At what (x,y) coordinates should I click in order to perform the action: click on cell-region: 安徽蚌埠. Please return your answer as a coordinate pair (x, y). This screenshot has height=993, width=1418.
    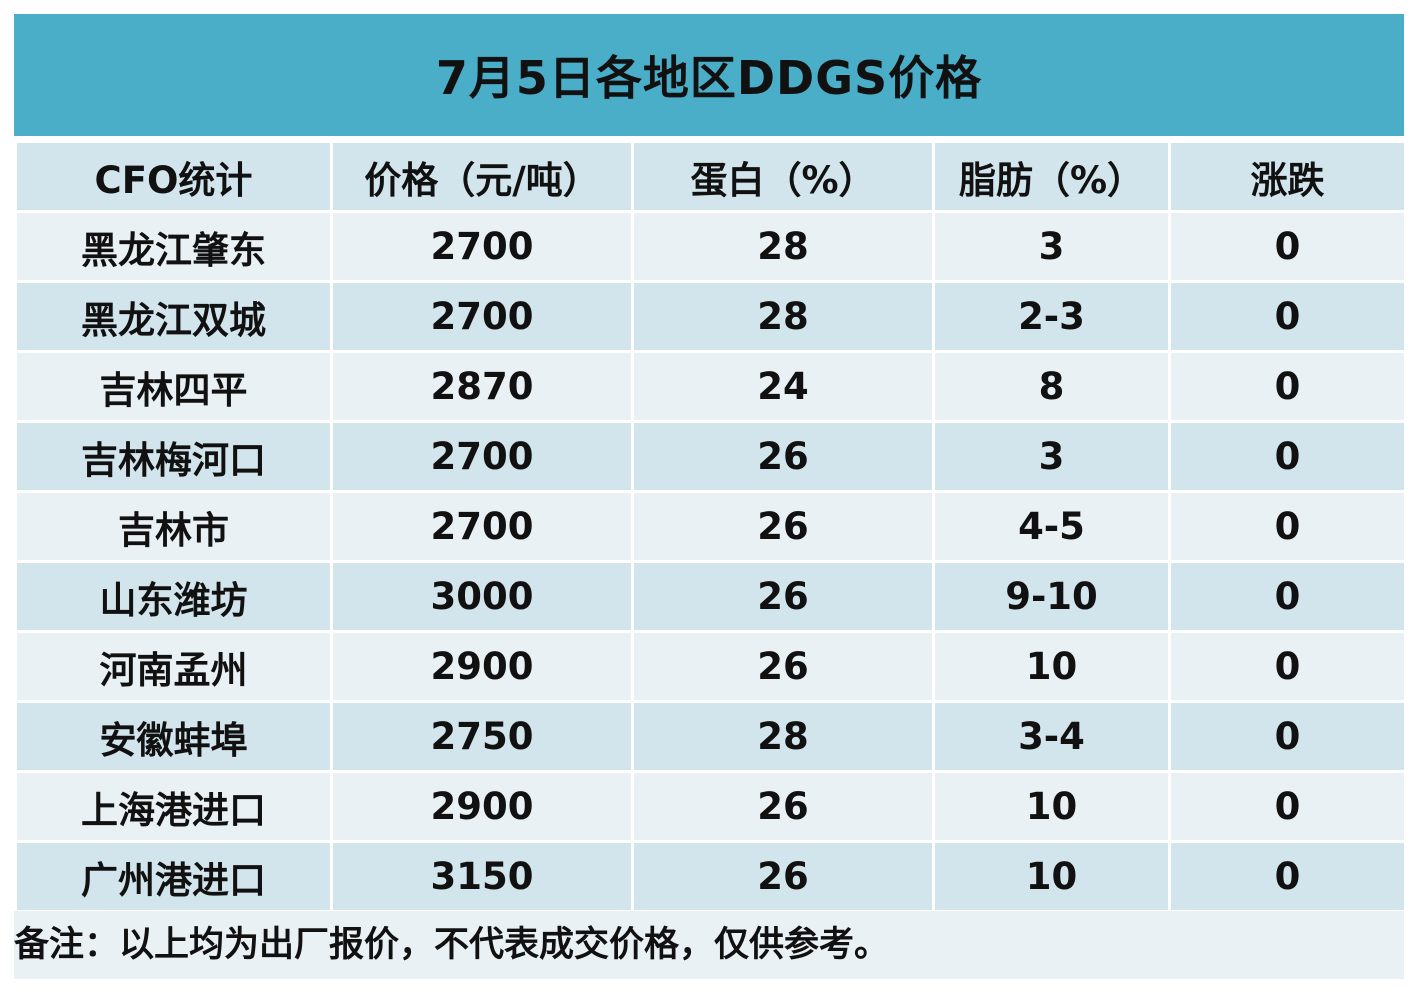
    Looking at the image, I should click on (173, 736).